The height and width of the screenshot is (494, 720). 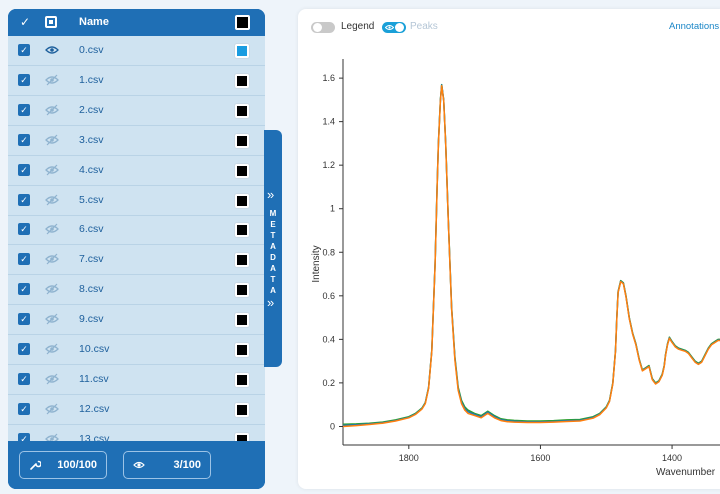 I want to click on file-row: ✓ 13.csv, so click(x=136, y=433).